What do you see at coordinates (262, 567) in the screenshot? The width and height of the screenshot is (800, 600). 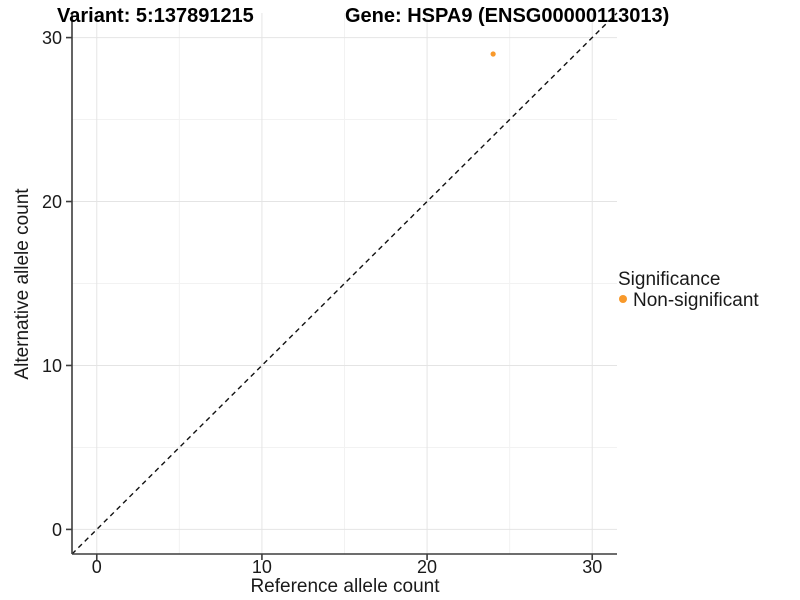 I see `x-tick-label: 10` at bounding box center [262, 567].